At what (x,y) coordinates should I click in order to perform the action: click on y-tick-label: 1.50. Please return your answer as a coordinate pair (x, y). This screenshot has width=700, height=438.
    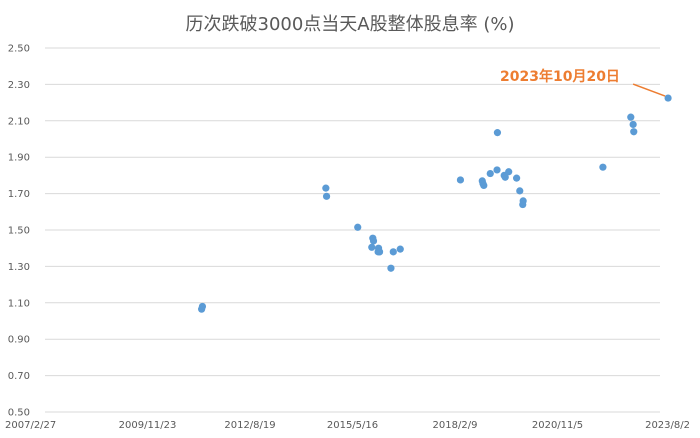
    Looking at the image, I should click on (19, 231).